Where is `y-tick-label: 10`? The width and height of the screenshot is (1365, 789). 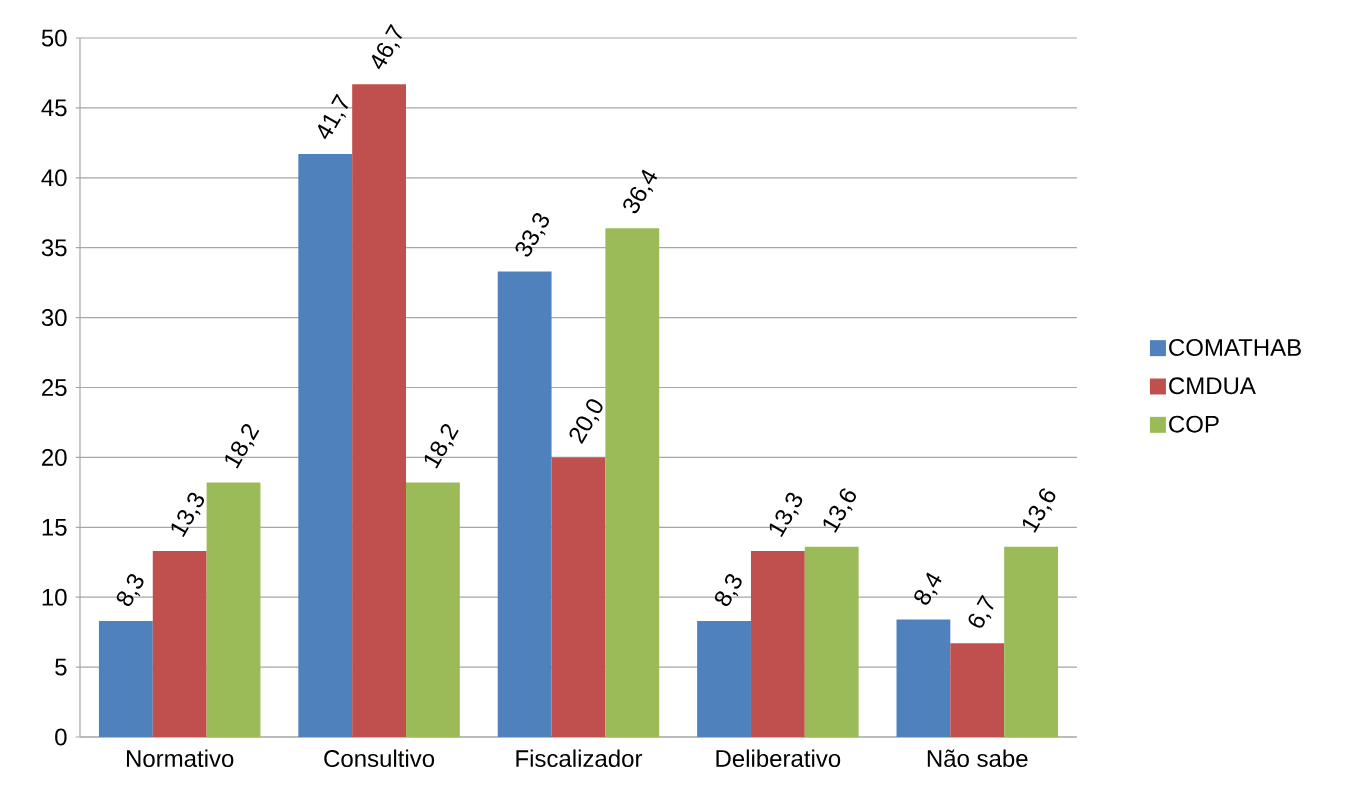
y-tick-label: 10 is located at coordinates (54, 597).